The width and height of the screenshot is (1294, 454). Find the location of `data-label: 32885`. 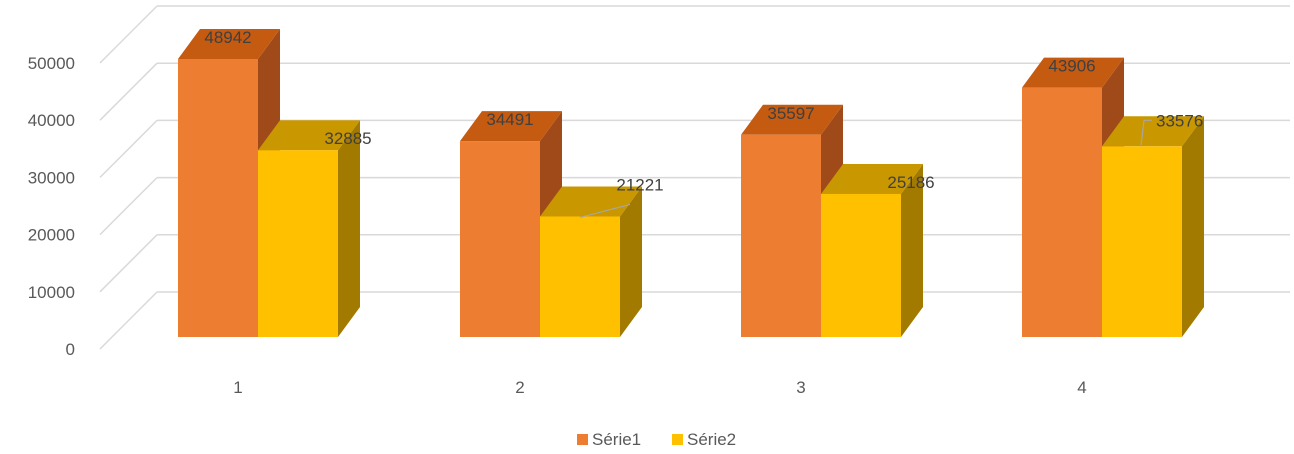

data-label: 32885 is located at coordinates (347, 138).